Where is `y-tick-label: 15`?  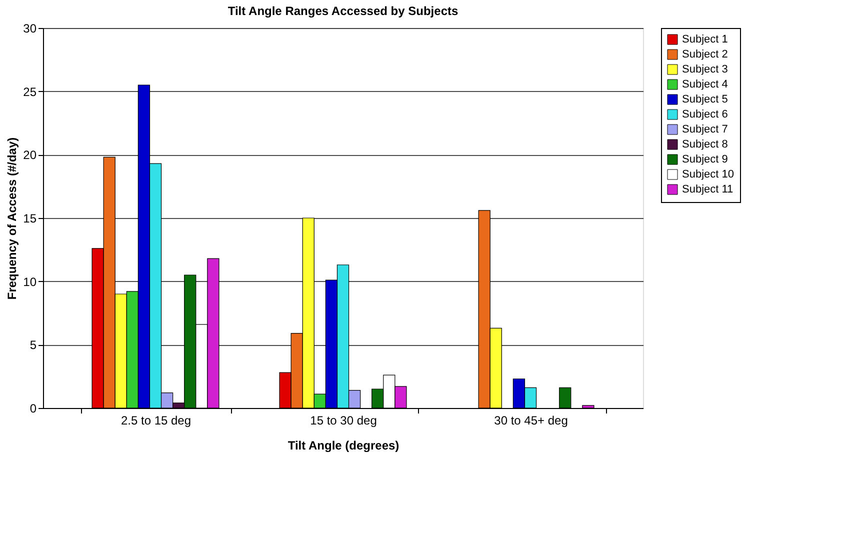
y-tick-label: 15 is located at coordinates (30, 219).